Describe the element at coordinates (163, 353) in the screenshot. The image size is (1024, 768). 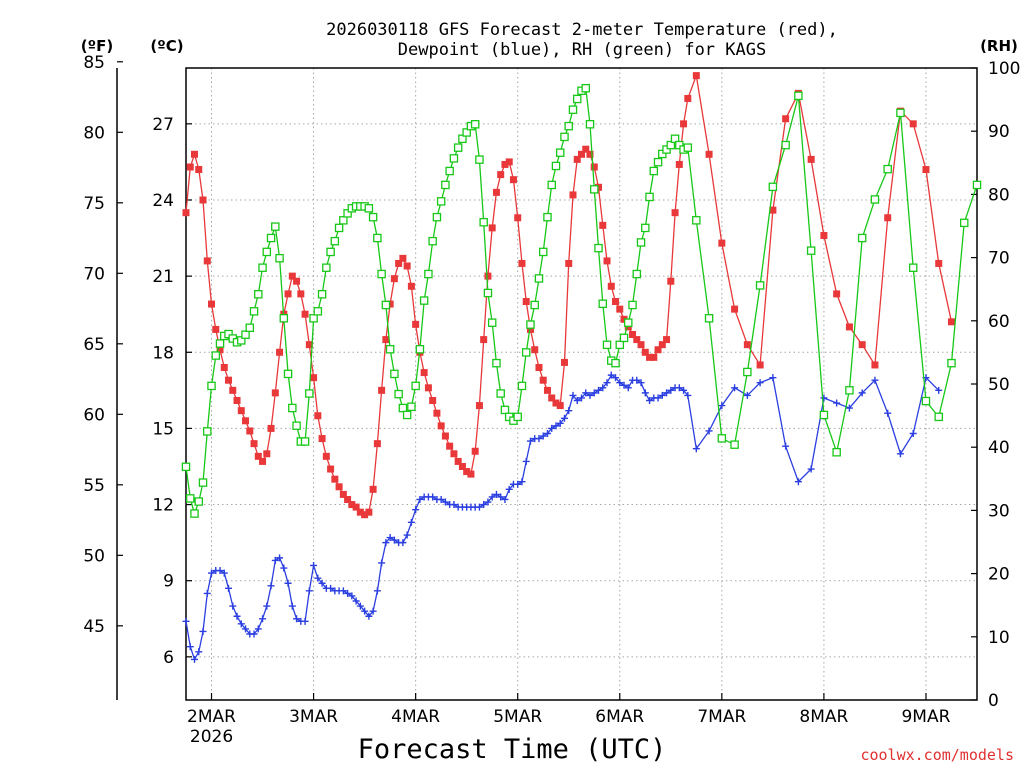
I see `celsius-tick-label: 18` at that location.